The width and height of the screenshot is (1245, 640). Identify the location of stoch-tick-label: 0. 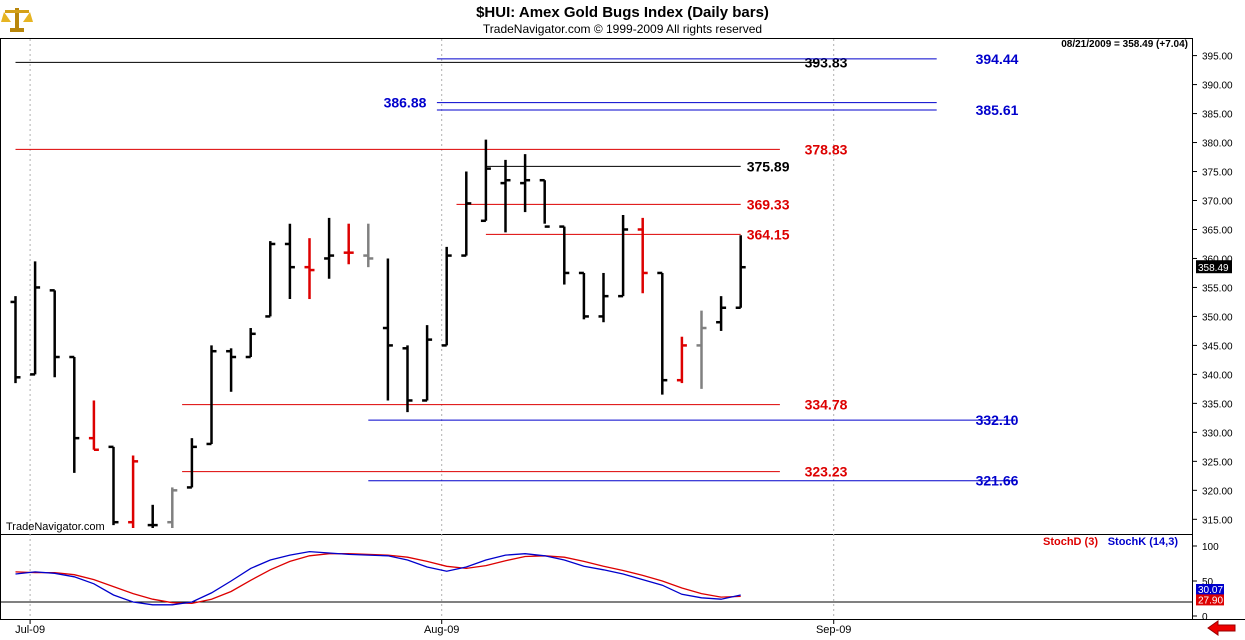
(1205, 617).